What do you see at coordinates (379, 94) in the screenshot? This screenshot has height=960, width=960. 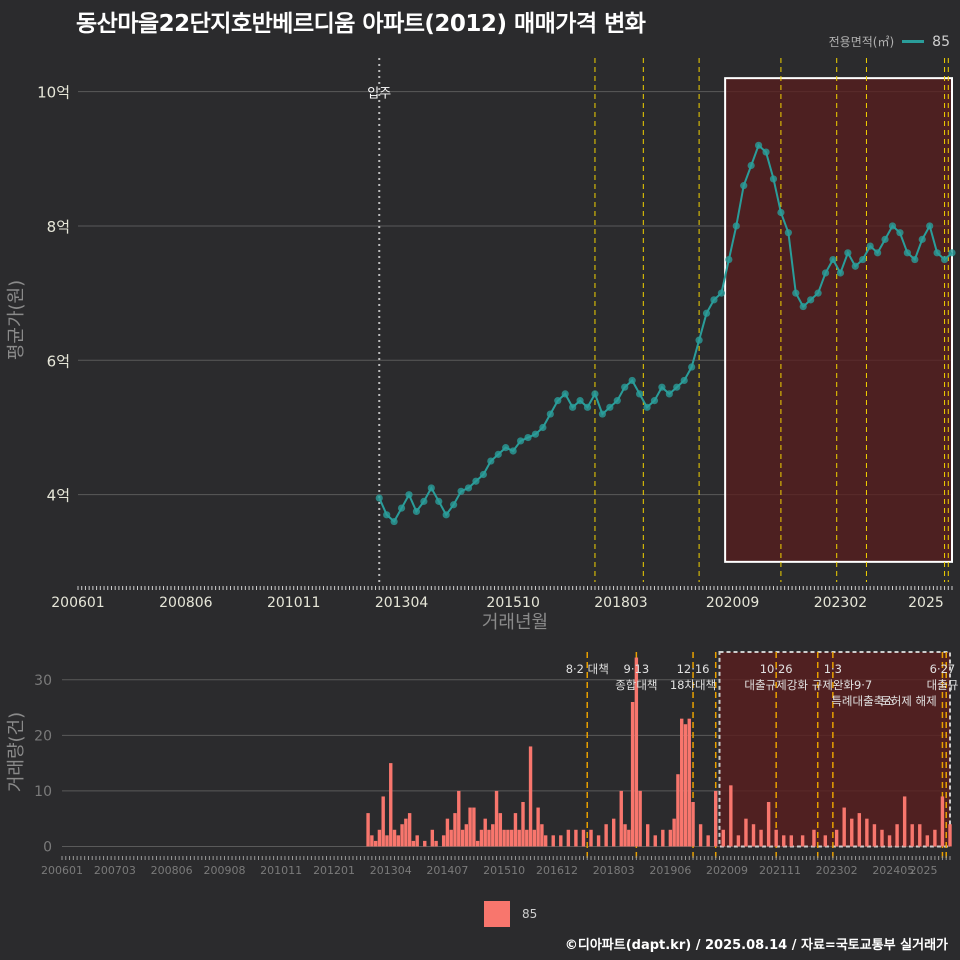 I see `move-in-annotation: 입주` at bounding box center [379, 94].